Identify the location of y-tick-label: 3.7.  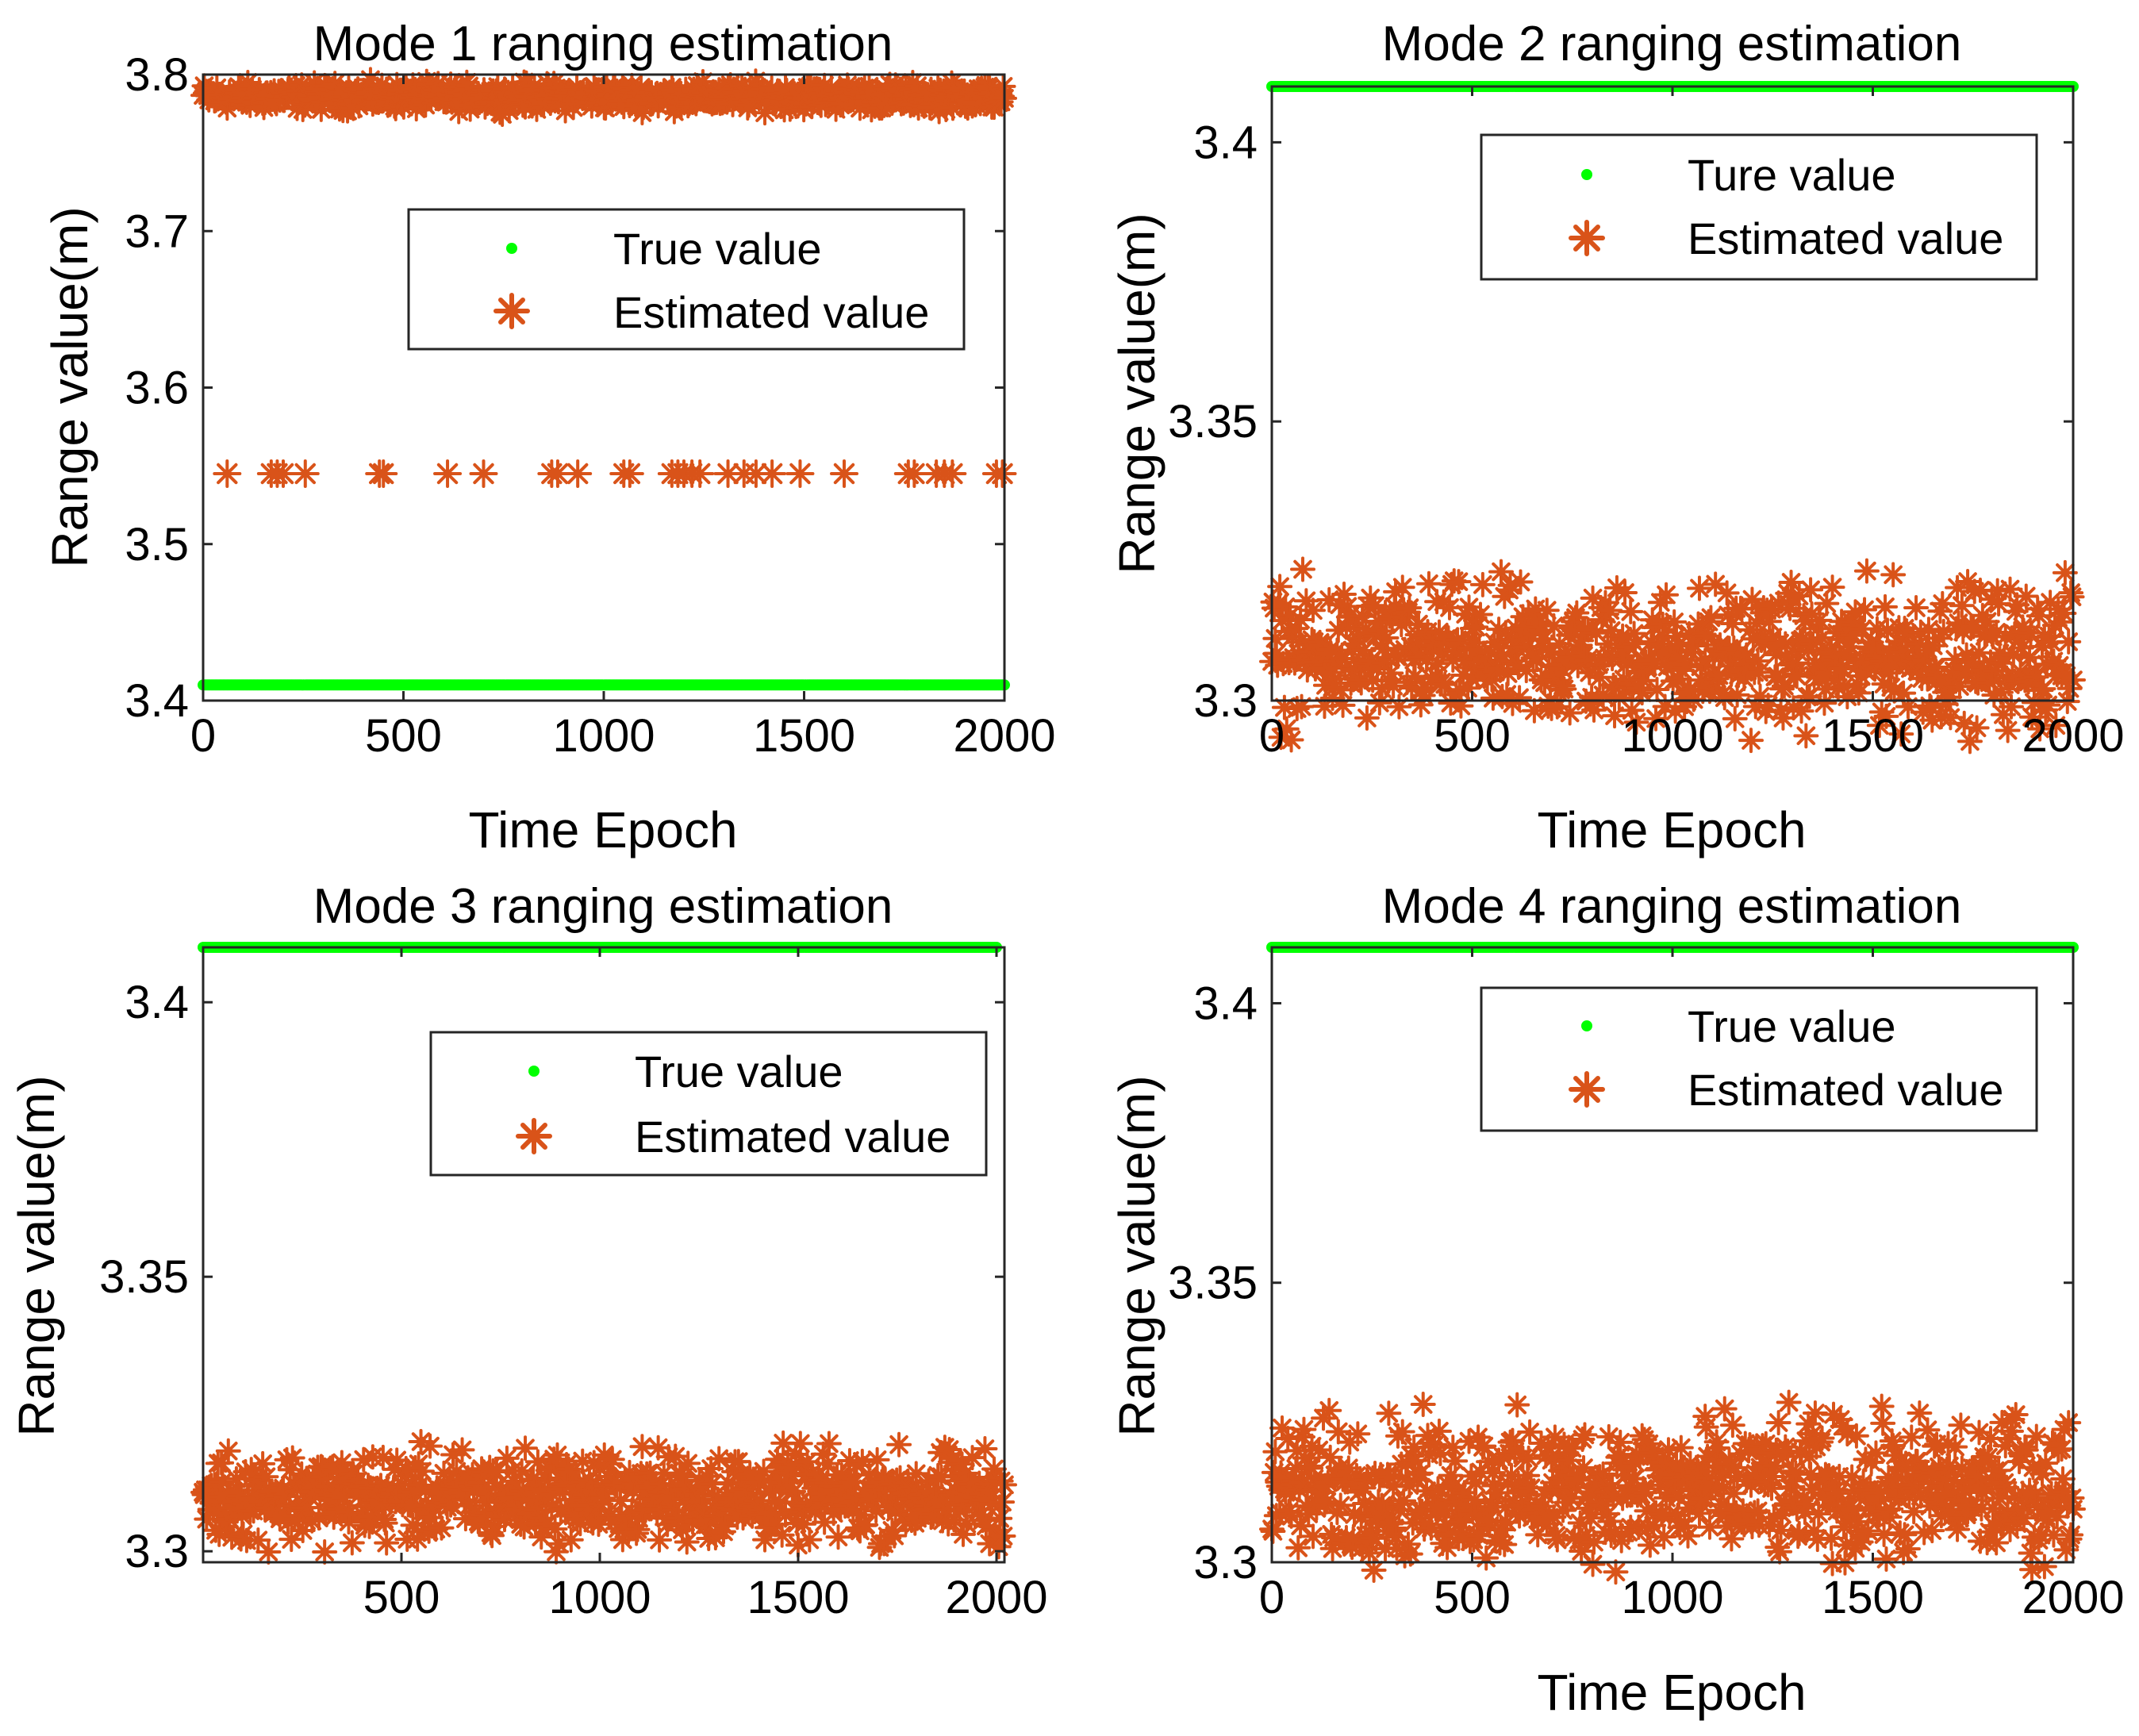
(157, 231).